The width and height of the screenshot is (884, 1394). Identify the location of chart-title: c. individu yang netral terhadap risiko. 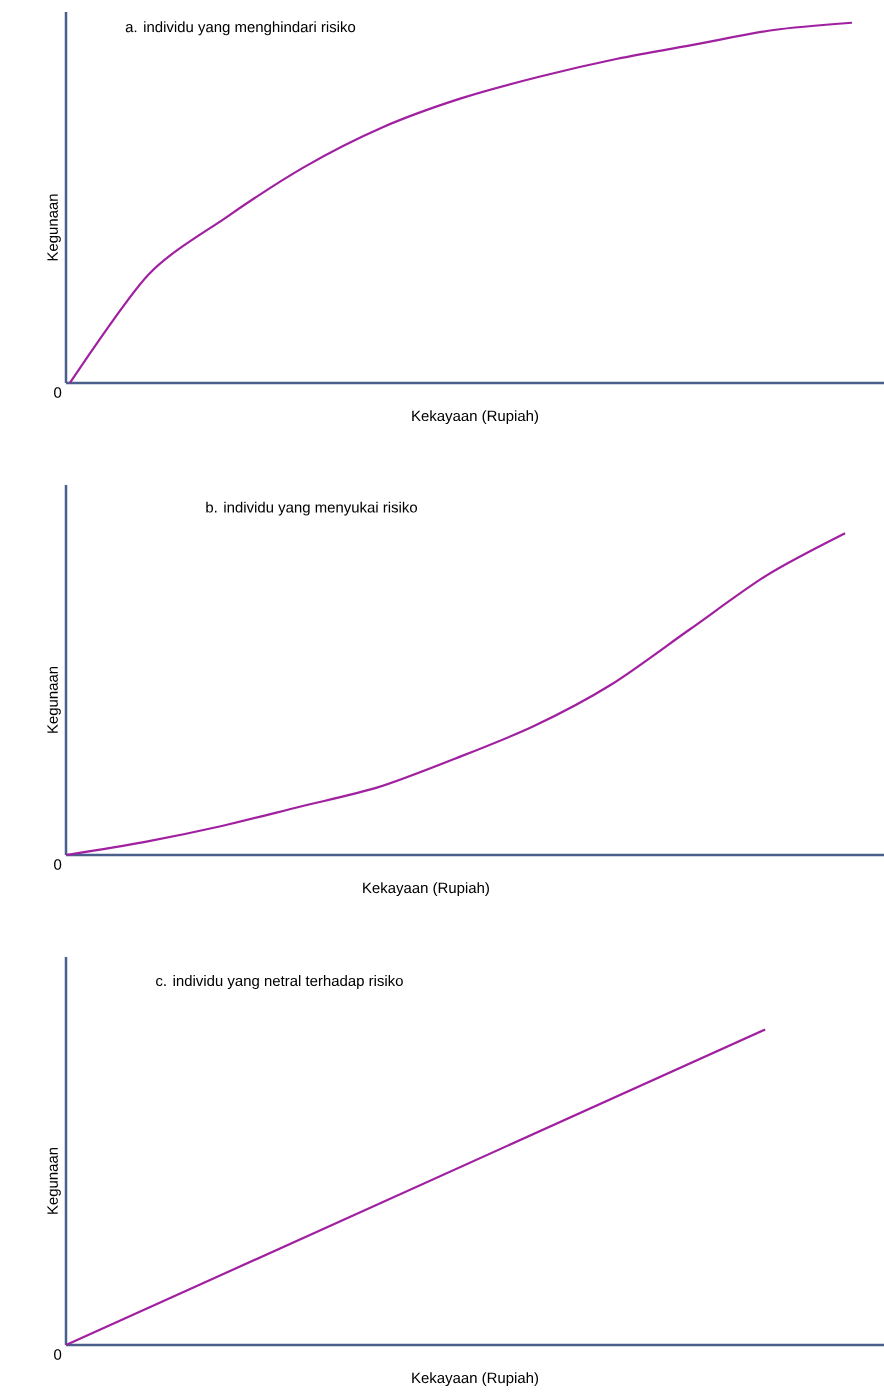
(279, 982).